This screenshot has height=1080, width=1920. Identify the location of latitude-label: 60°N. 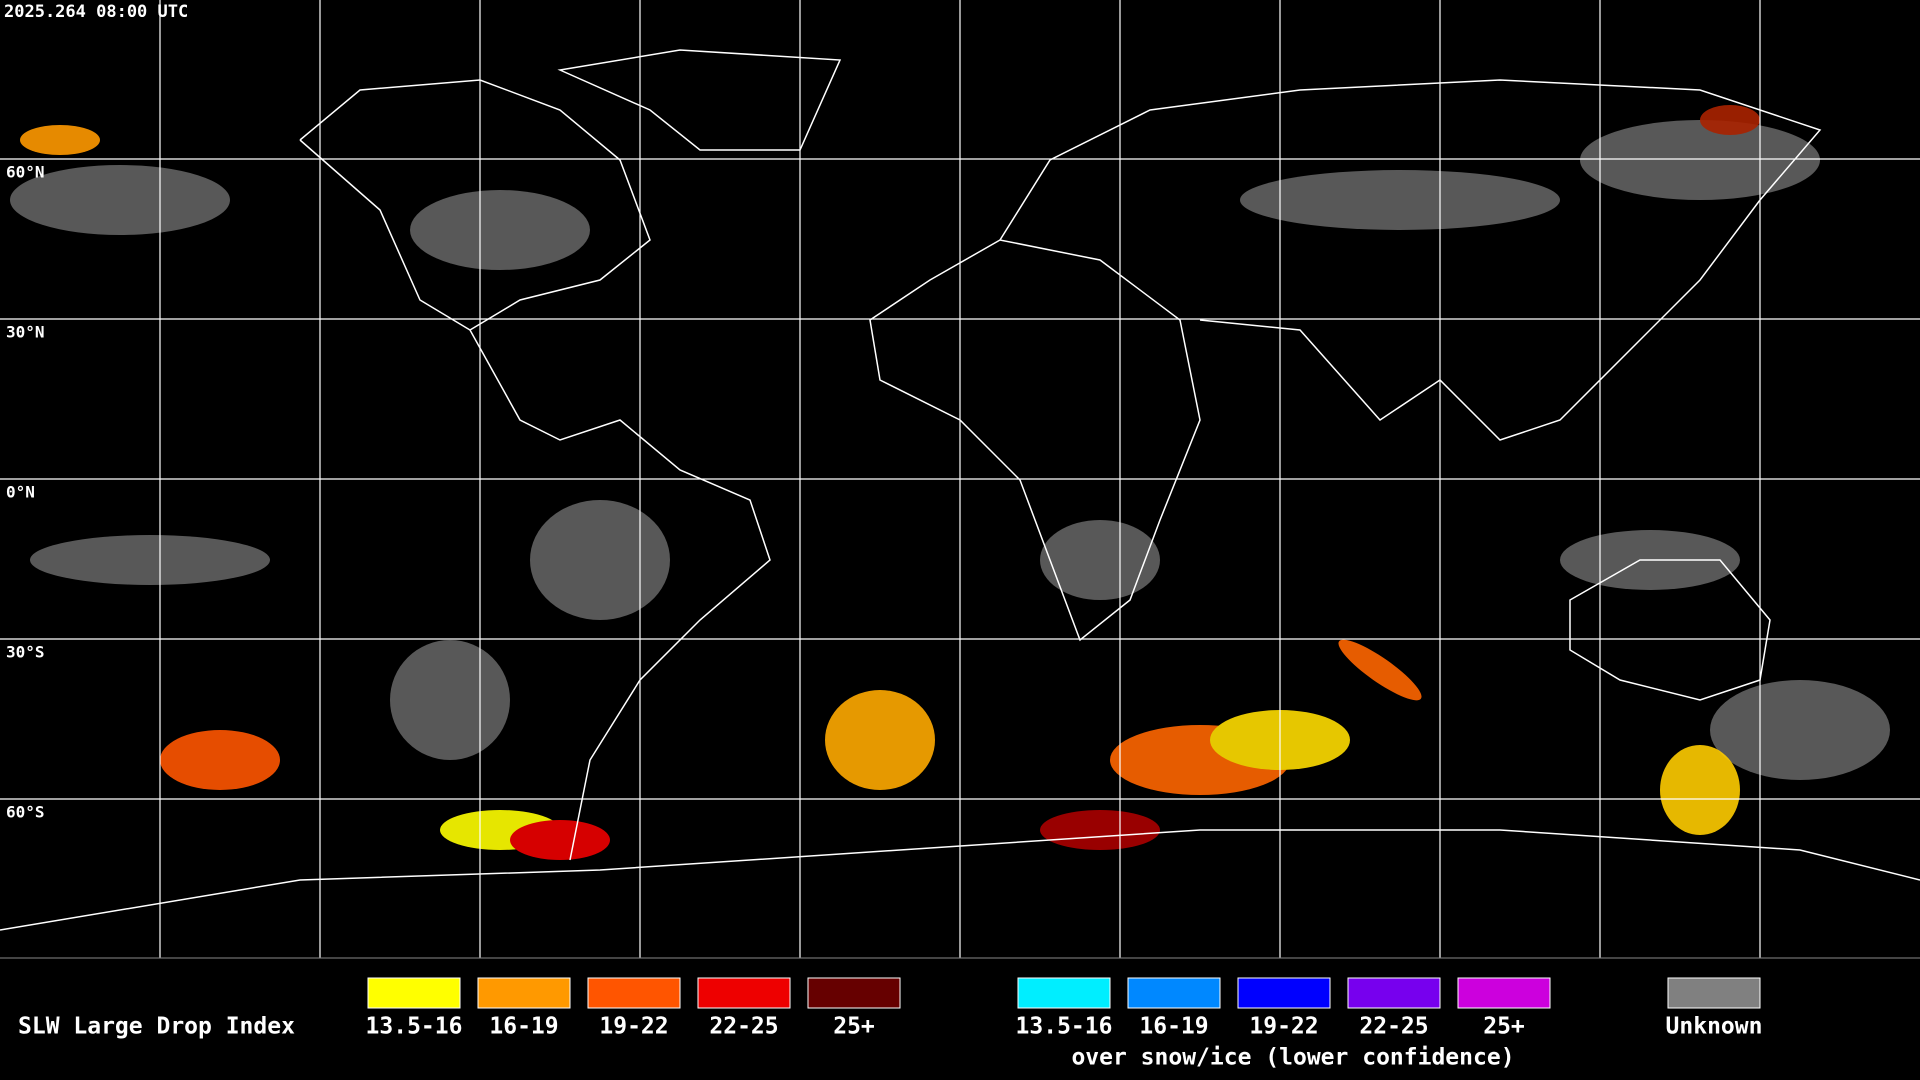
(25, 172).